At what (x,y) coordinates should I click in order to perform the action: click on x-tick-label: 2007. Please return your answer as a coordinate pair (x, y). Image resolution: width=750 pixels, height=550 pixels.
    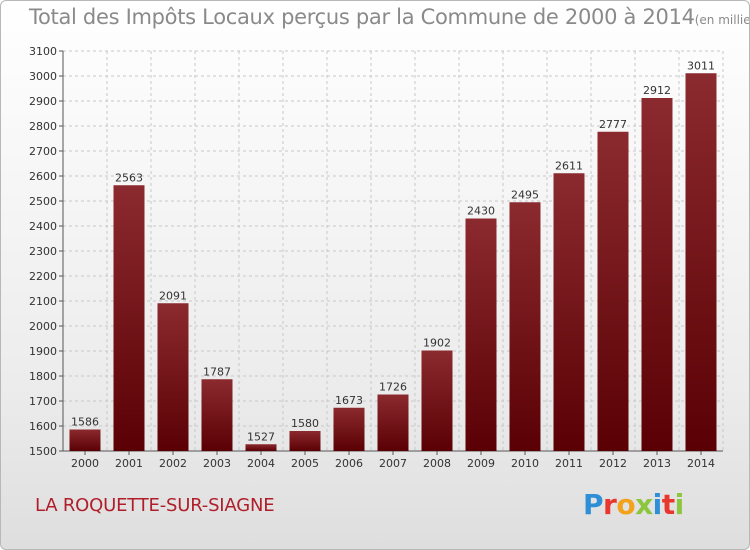
    Looking at the image, I should click on (393, 463).